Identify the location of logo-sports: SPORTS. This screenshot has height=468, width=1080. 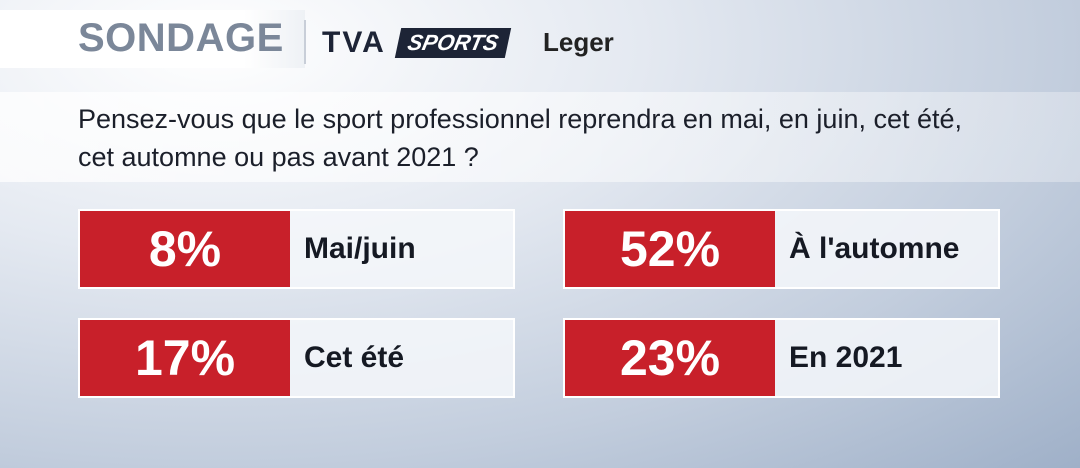
(453, 43).